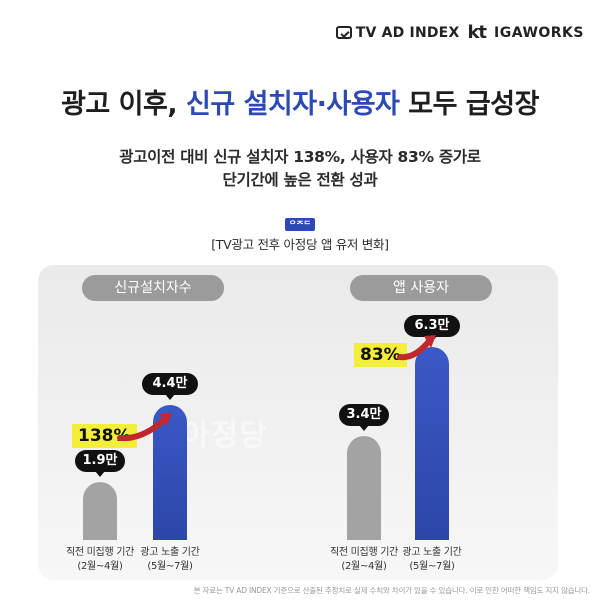 The width and height of the screenshot is (600, 600). Describe the element at coordinates (100, 463) in the screenshot. I see `bar-value-label: 1.9만` at that location.